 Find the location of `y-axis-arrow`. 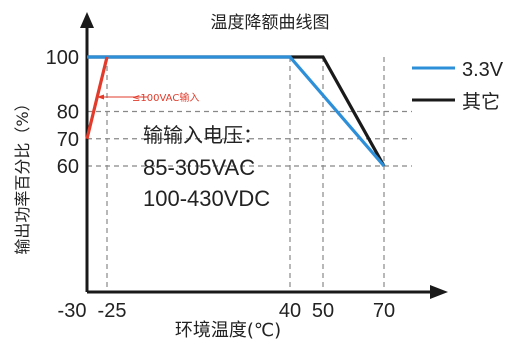

y-axis-arrow is located at coordinates (87, 20).